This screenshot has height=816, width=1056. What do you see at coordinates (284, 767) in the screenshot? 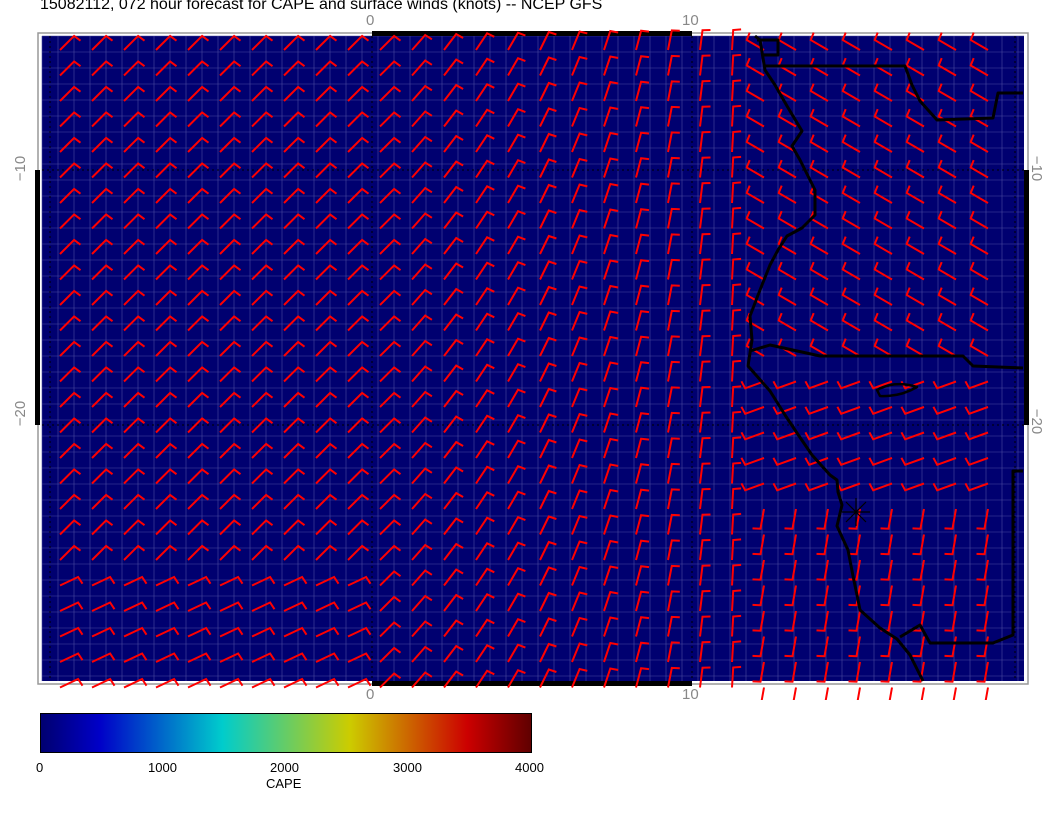
I see `colorbar-tick-2000: 2000` at bounding box center [284, 767].